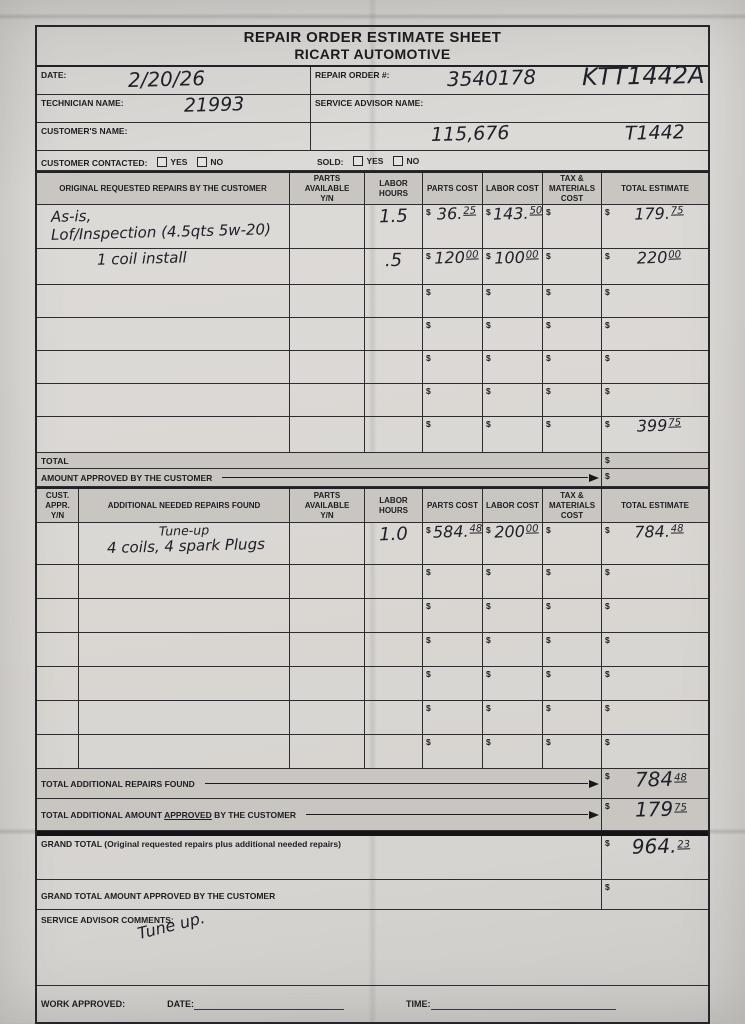 This screenshot has width=745, height=1024. Describe the element at coordinates (655, 856) in the screenshot. I see `grand-total-value-cell: $ 964.23` at that location.